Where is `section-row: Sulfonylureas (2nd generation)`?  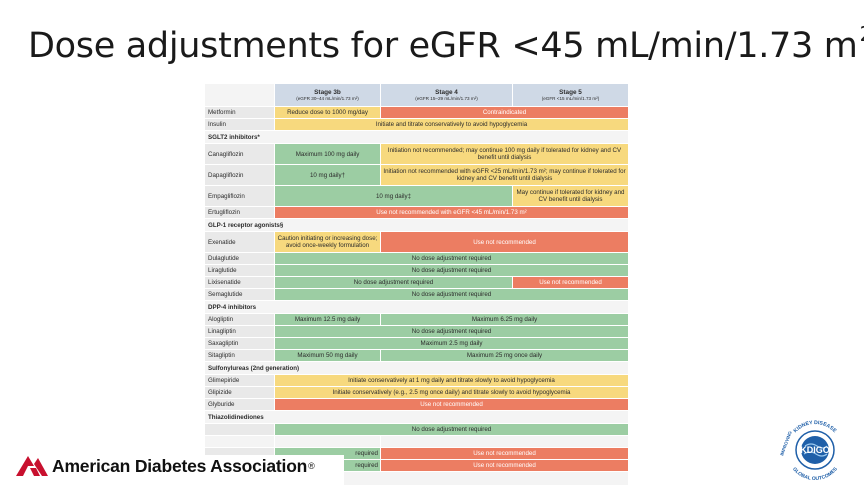
section-row: Sulfonylureas (2nd generation) is located at coordinates (416, 368).